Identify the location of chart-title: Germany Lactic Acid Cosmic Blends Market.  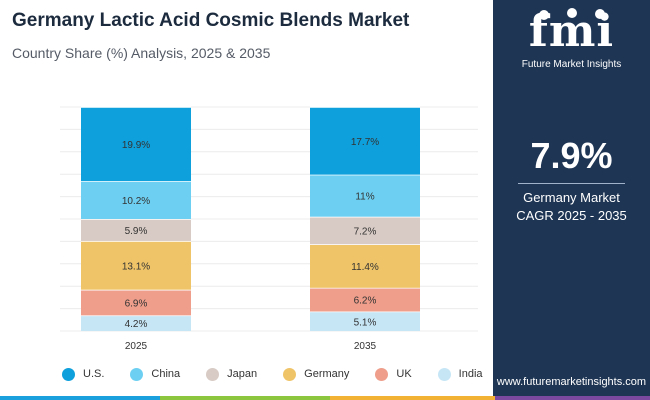
(211, 20).